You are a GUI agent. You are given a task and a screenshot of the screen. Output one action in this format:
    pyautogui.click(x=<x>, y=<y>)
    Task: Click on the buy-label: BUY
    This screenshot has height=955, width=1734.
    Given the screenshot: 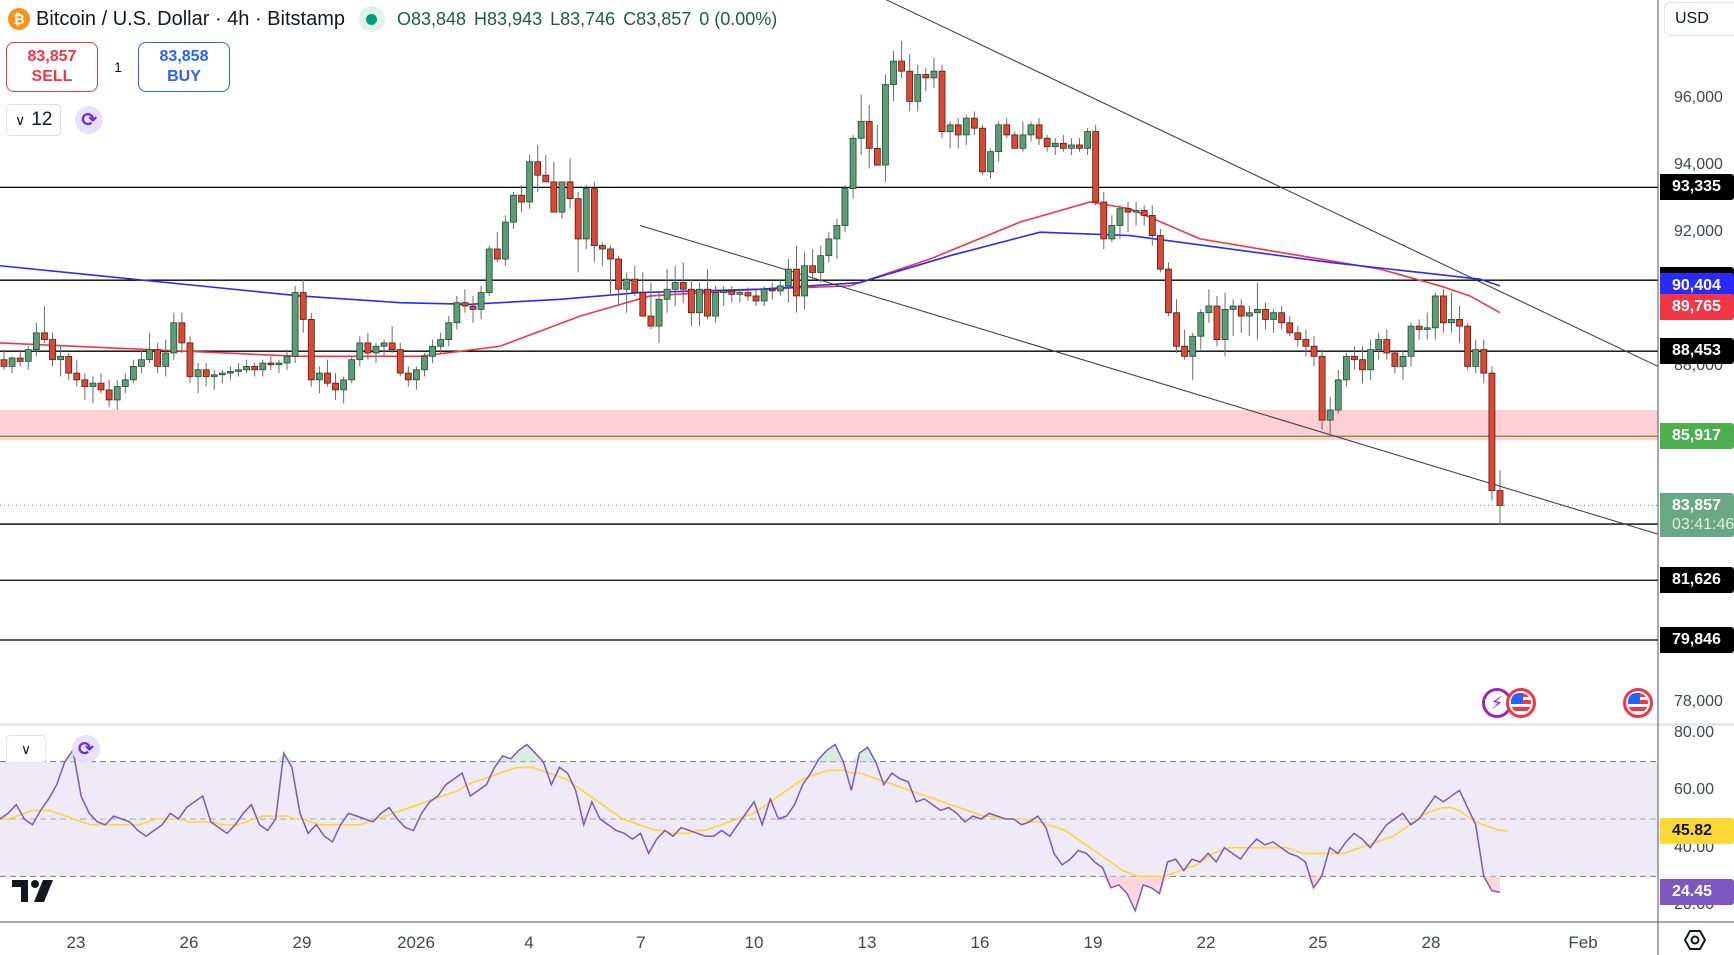 What is the action you would take?
    pyautogui.click(x=184, y=76)
    